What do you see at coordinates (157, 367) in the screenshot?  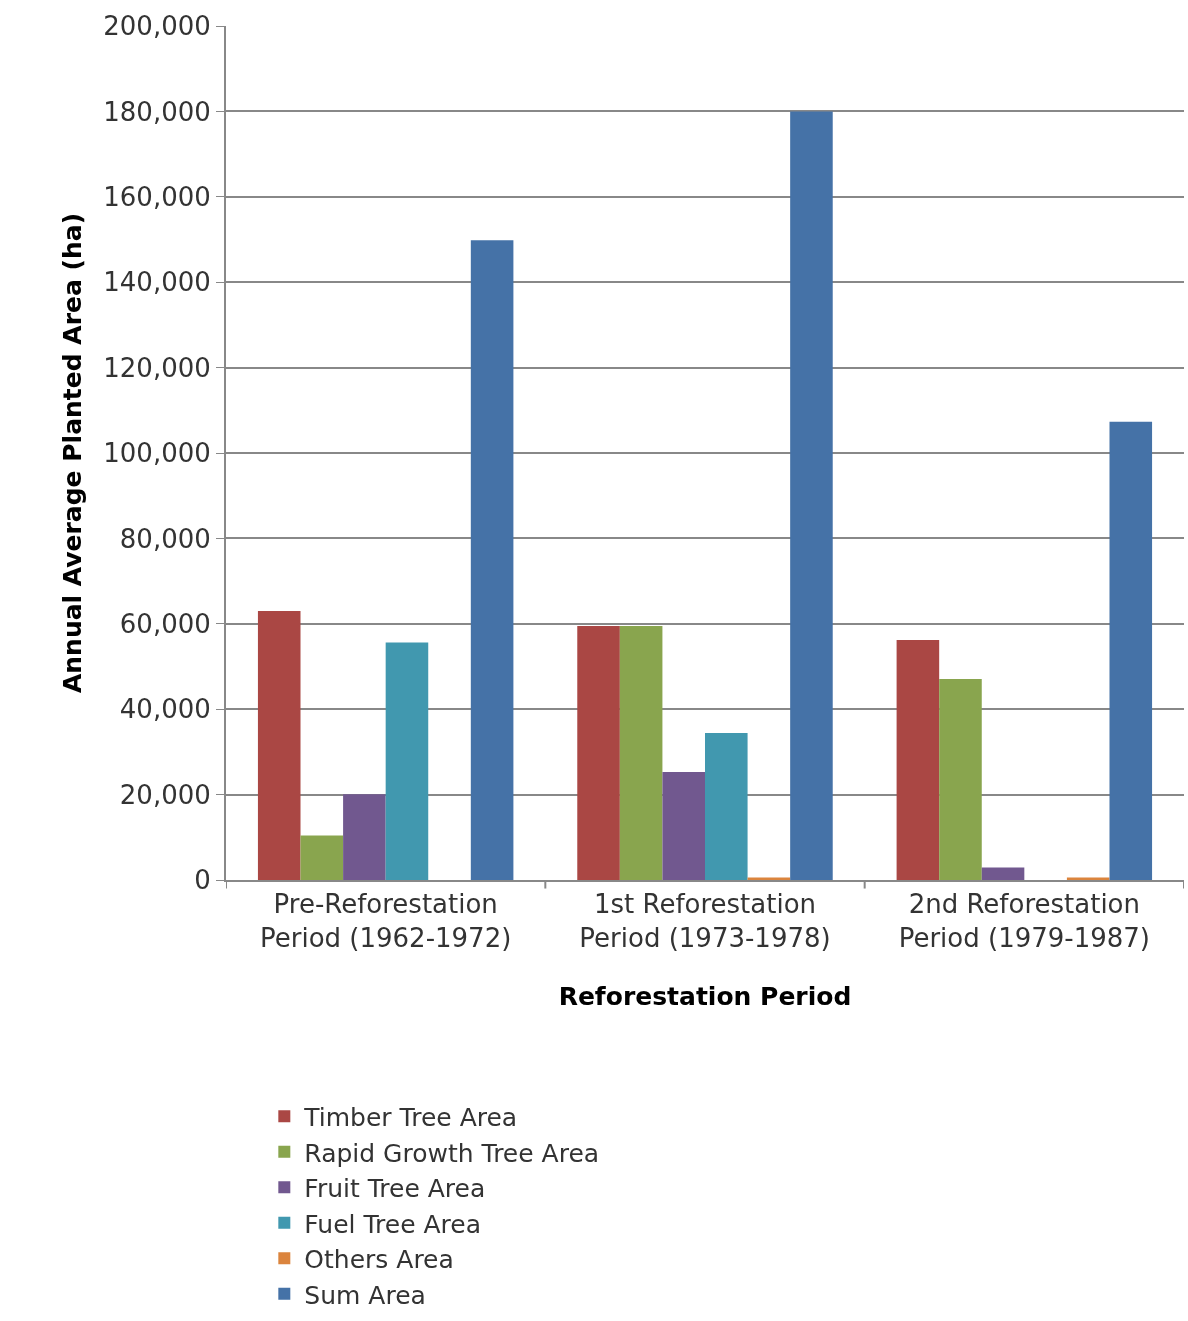 I see `y-tick-label: 120,000` at bounding box center [157, 367].